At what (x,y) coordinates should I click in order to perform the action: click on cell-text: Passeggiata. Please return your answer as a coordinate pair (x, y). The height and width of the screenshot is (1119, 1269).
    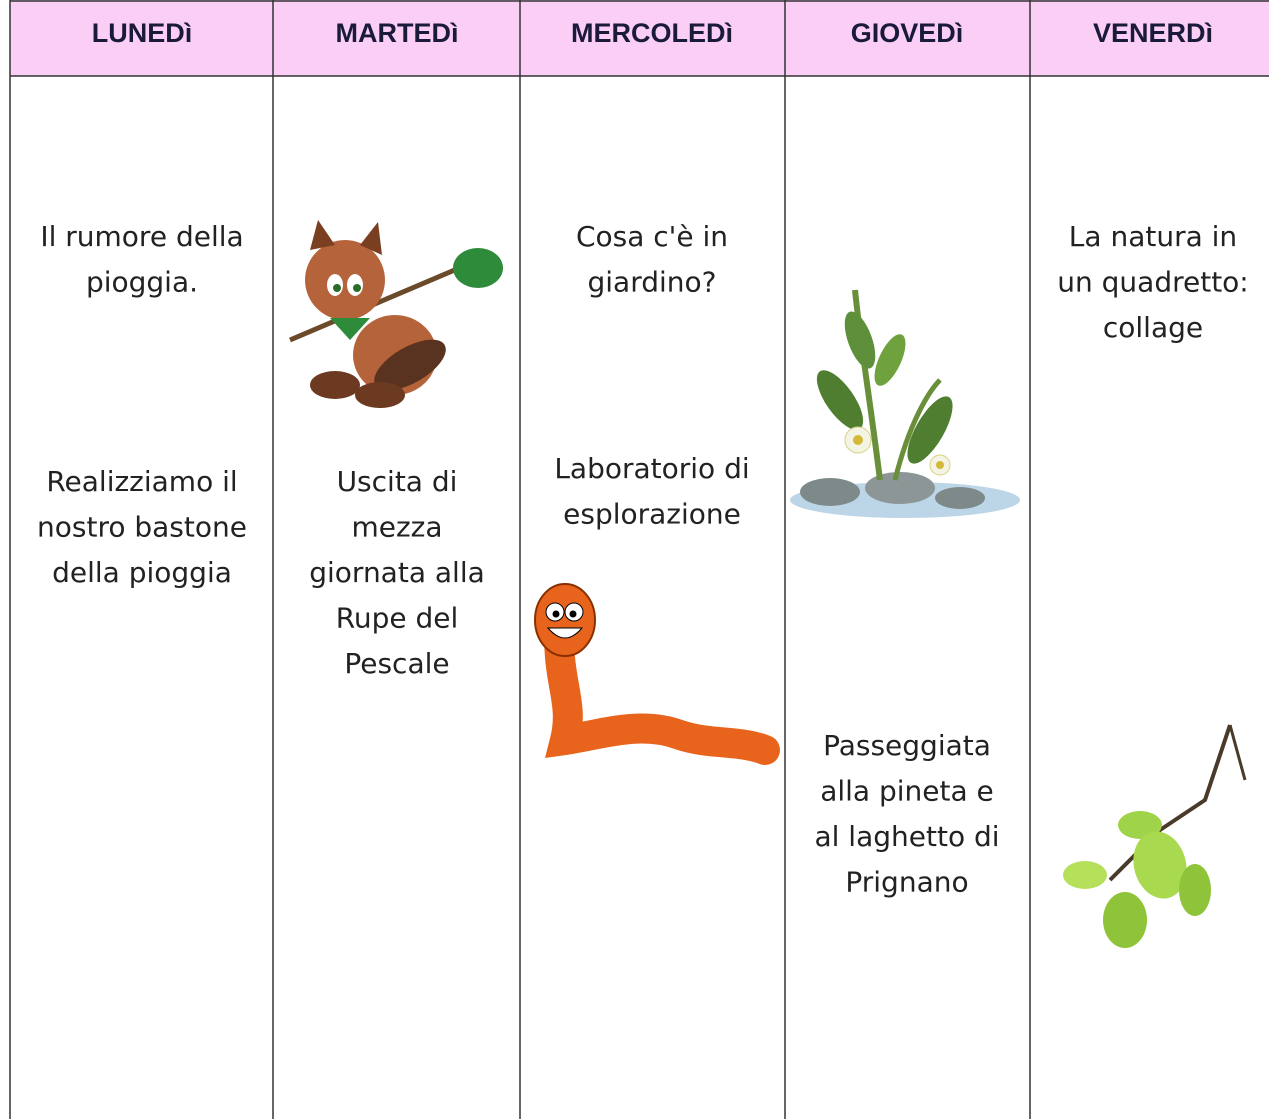
    Looking at the image, I should click on (907, 745).